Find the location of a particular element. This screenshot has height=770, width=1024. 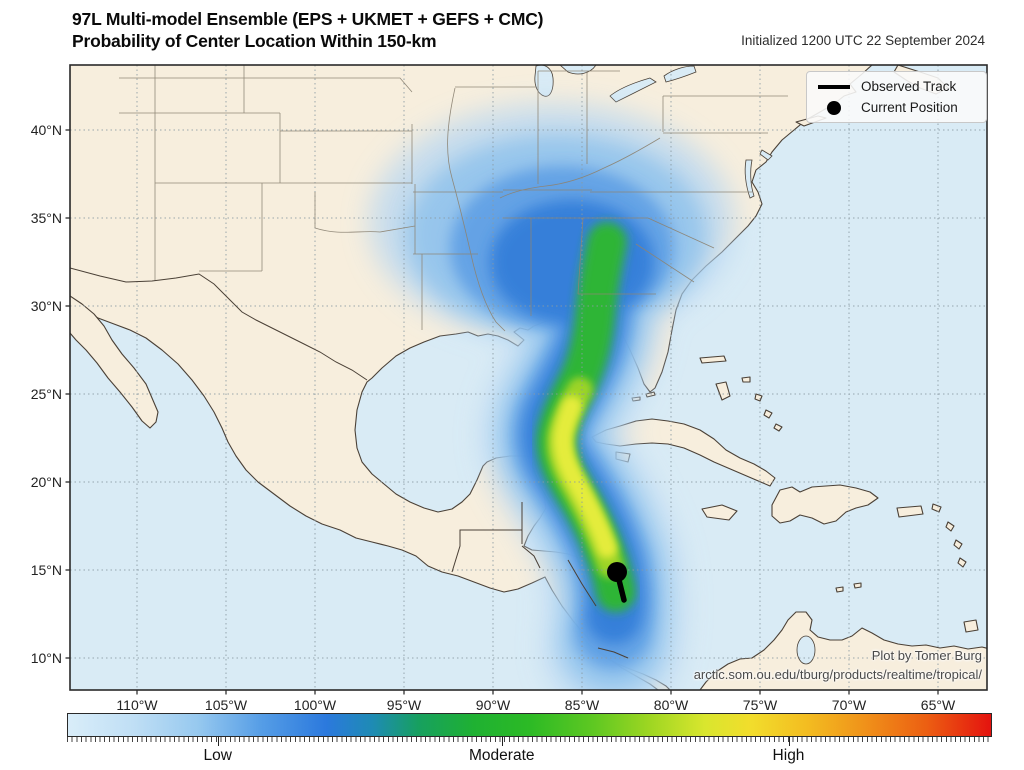

colorbar-wrap: Low Moderate High is located at coordinates (529, 738).